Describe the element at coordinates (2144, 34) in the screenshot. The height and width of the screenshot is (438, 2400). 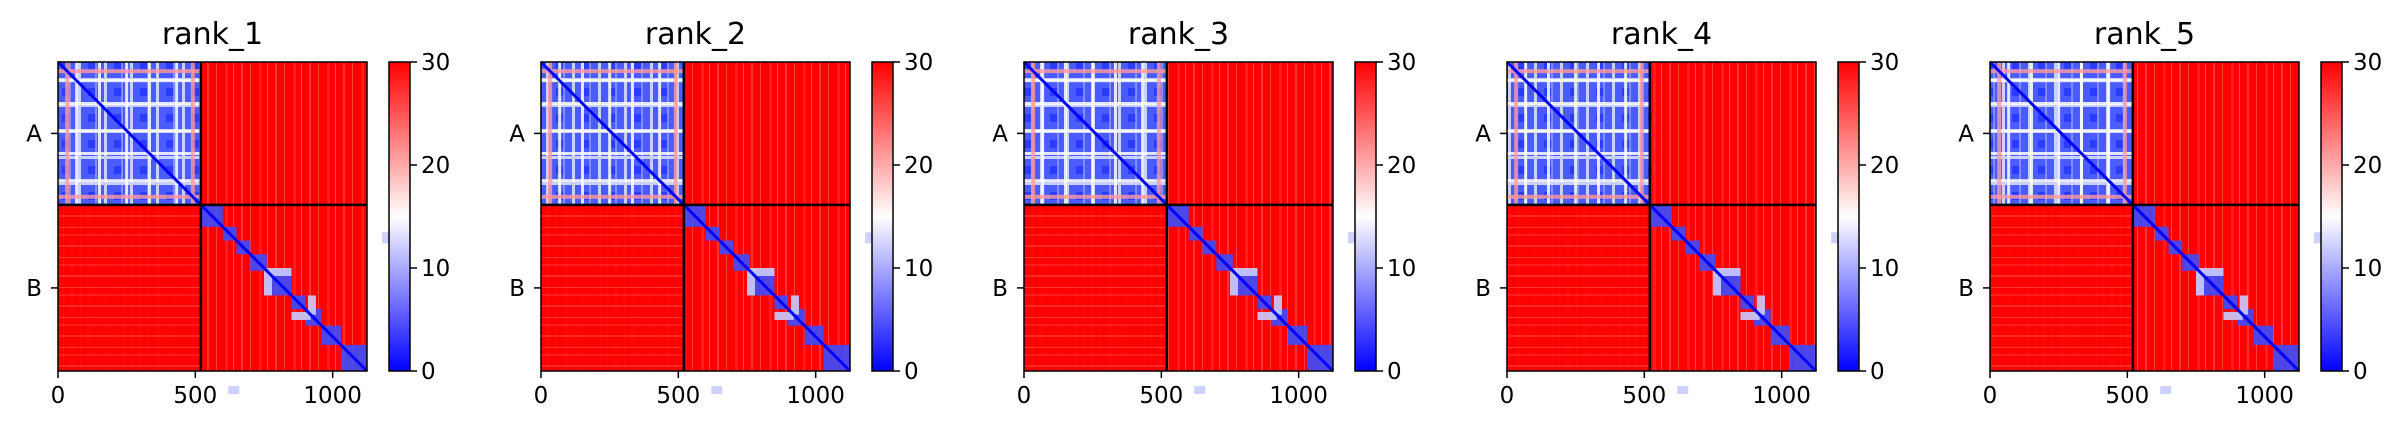
I see `panel-title: rank_5` at that location.